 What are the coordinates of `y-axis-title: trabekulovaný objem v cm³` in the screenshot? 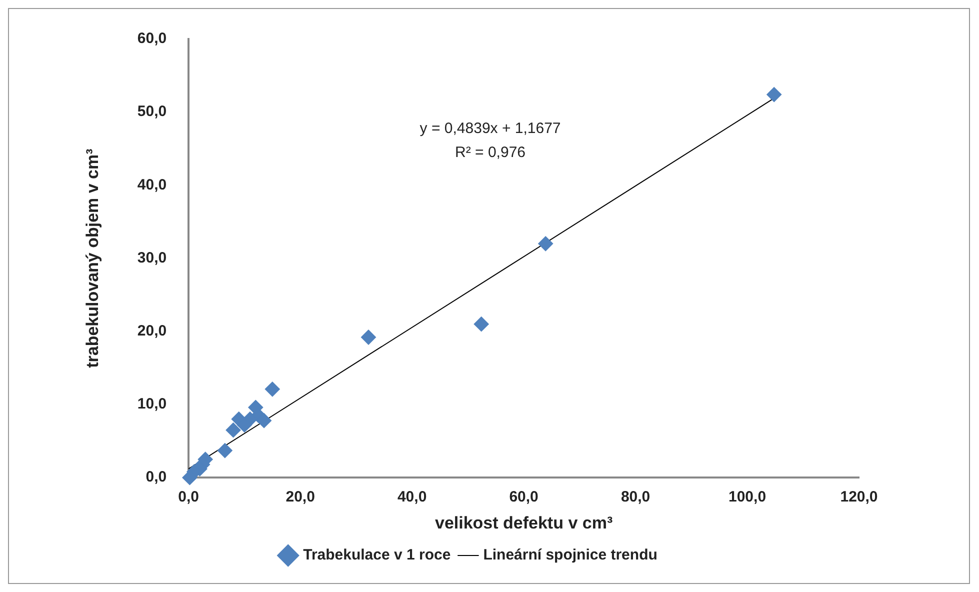 It's located at (92, 258).